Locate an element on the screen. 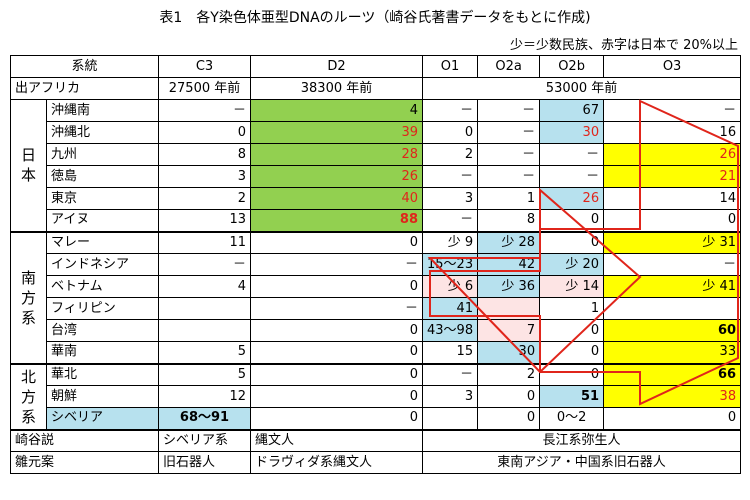 The width and height of the screenshot is (750, 500). cell-o1: 少 9 is located at coordinates (450, 242).